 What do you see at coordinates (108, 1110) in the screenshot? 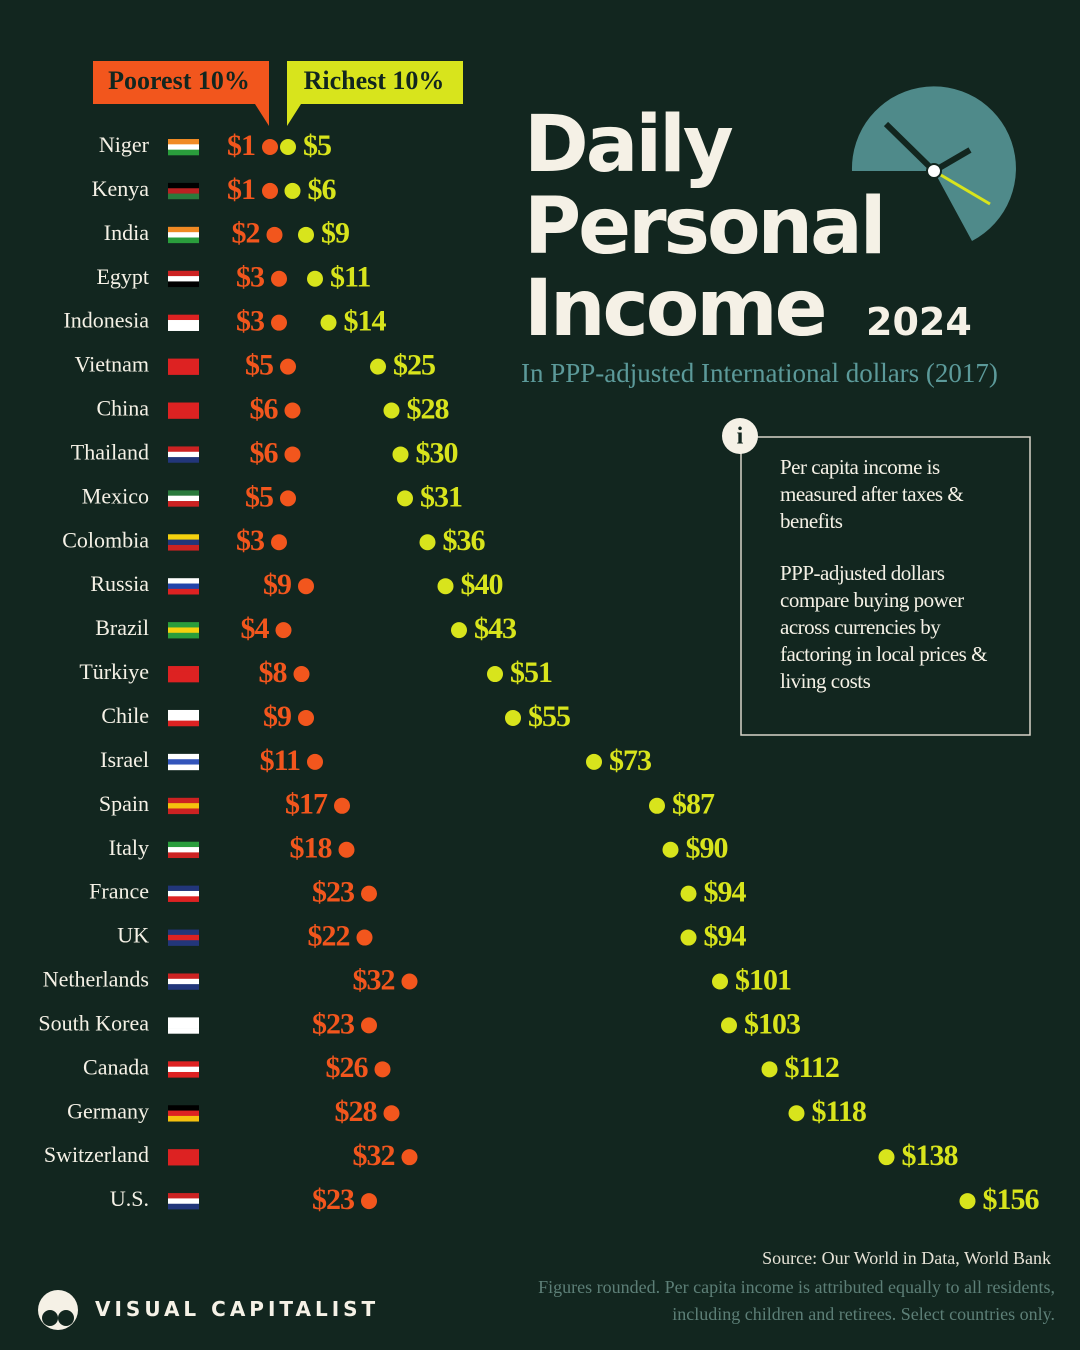
I see `category-label: Germany` at bounding box center [108, 1110].